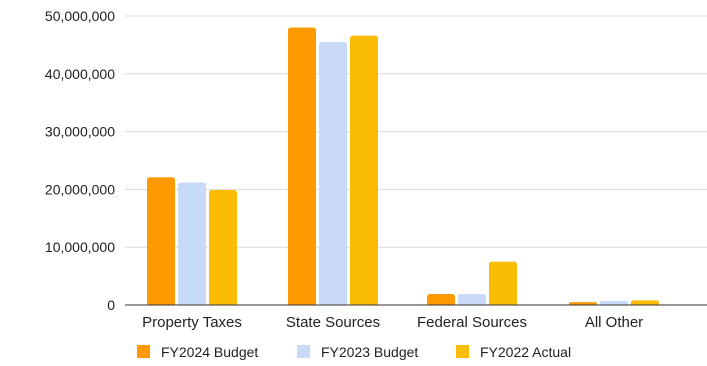 The height and width of the screenshot is (366, 707). Describe the element at coordinates (209, 352) in the screenshot. I see `legend-label: FY2024 Budget` at that location.